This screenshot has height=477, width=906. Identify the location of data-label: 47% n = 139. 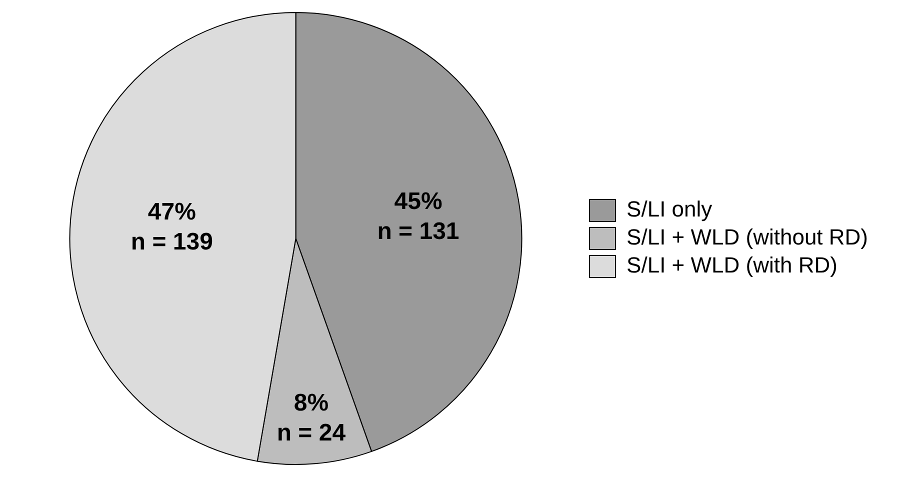
(171, 227).